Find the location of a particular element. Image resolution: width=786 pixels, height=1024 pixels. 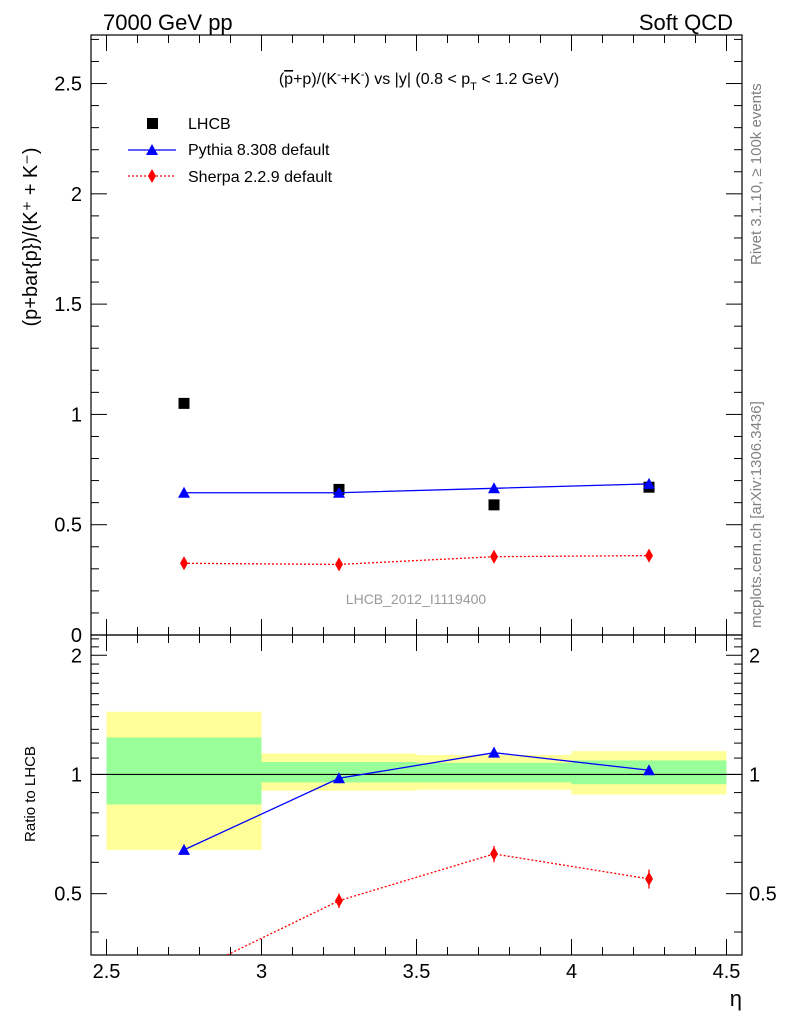

legend-marker-lhcb is located at coordinates (152, 123).